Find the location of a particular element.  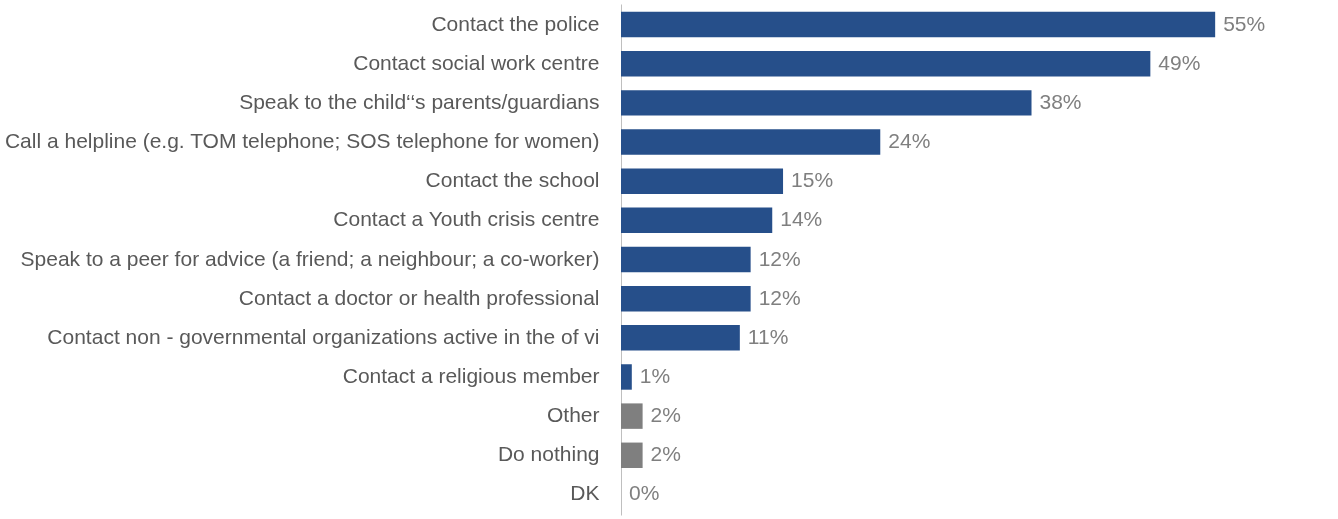

data-label: 49% is located at coordinates (1179, 62).